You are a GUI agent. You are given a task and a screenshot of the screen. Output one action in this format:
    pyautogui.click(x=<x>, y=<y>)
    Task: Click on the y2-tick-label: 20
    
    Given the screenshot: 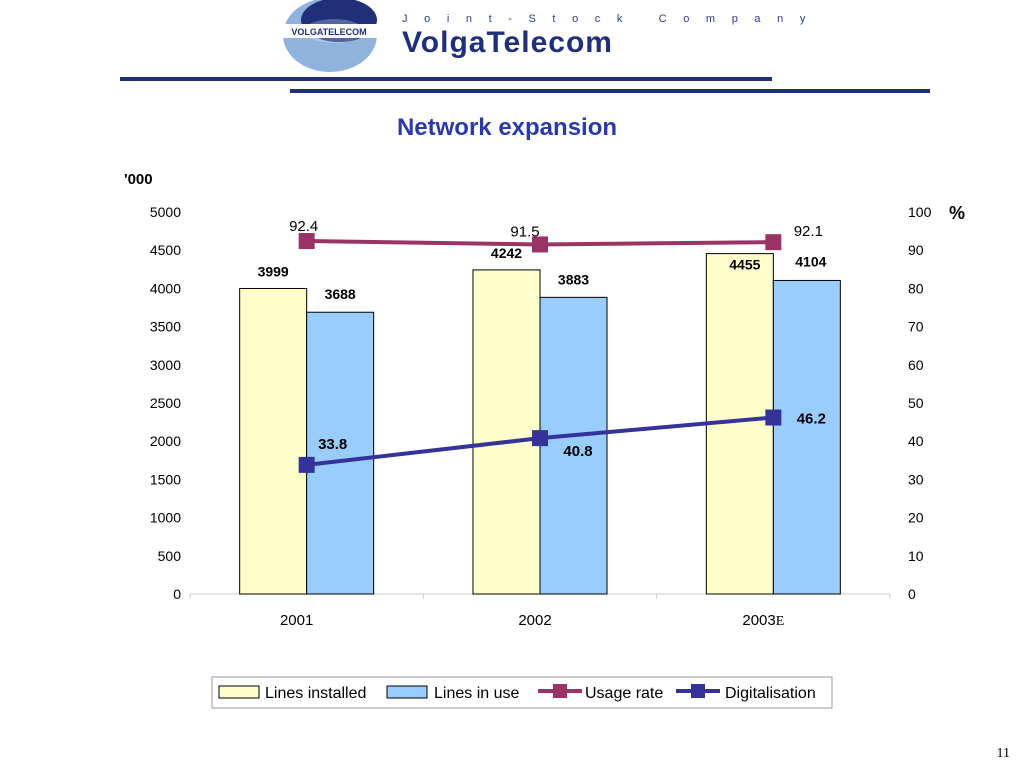 What is the action you would take?
    pyautogui.click(x=916, y=518)
    